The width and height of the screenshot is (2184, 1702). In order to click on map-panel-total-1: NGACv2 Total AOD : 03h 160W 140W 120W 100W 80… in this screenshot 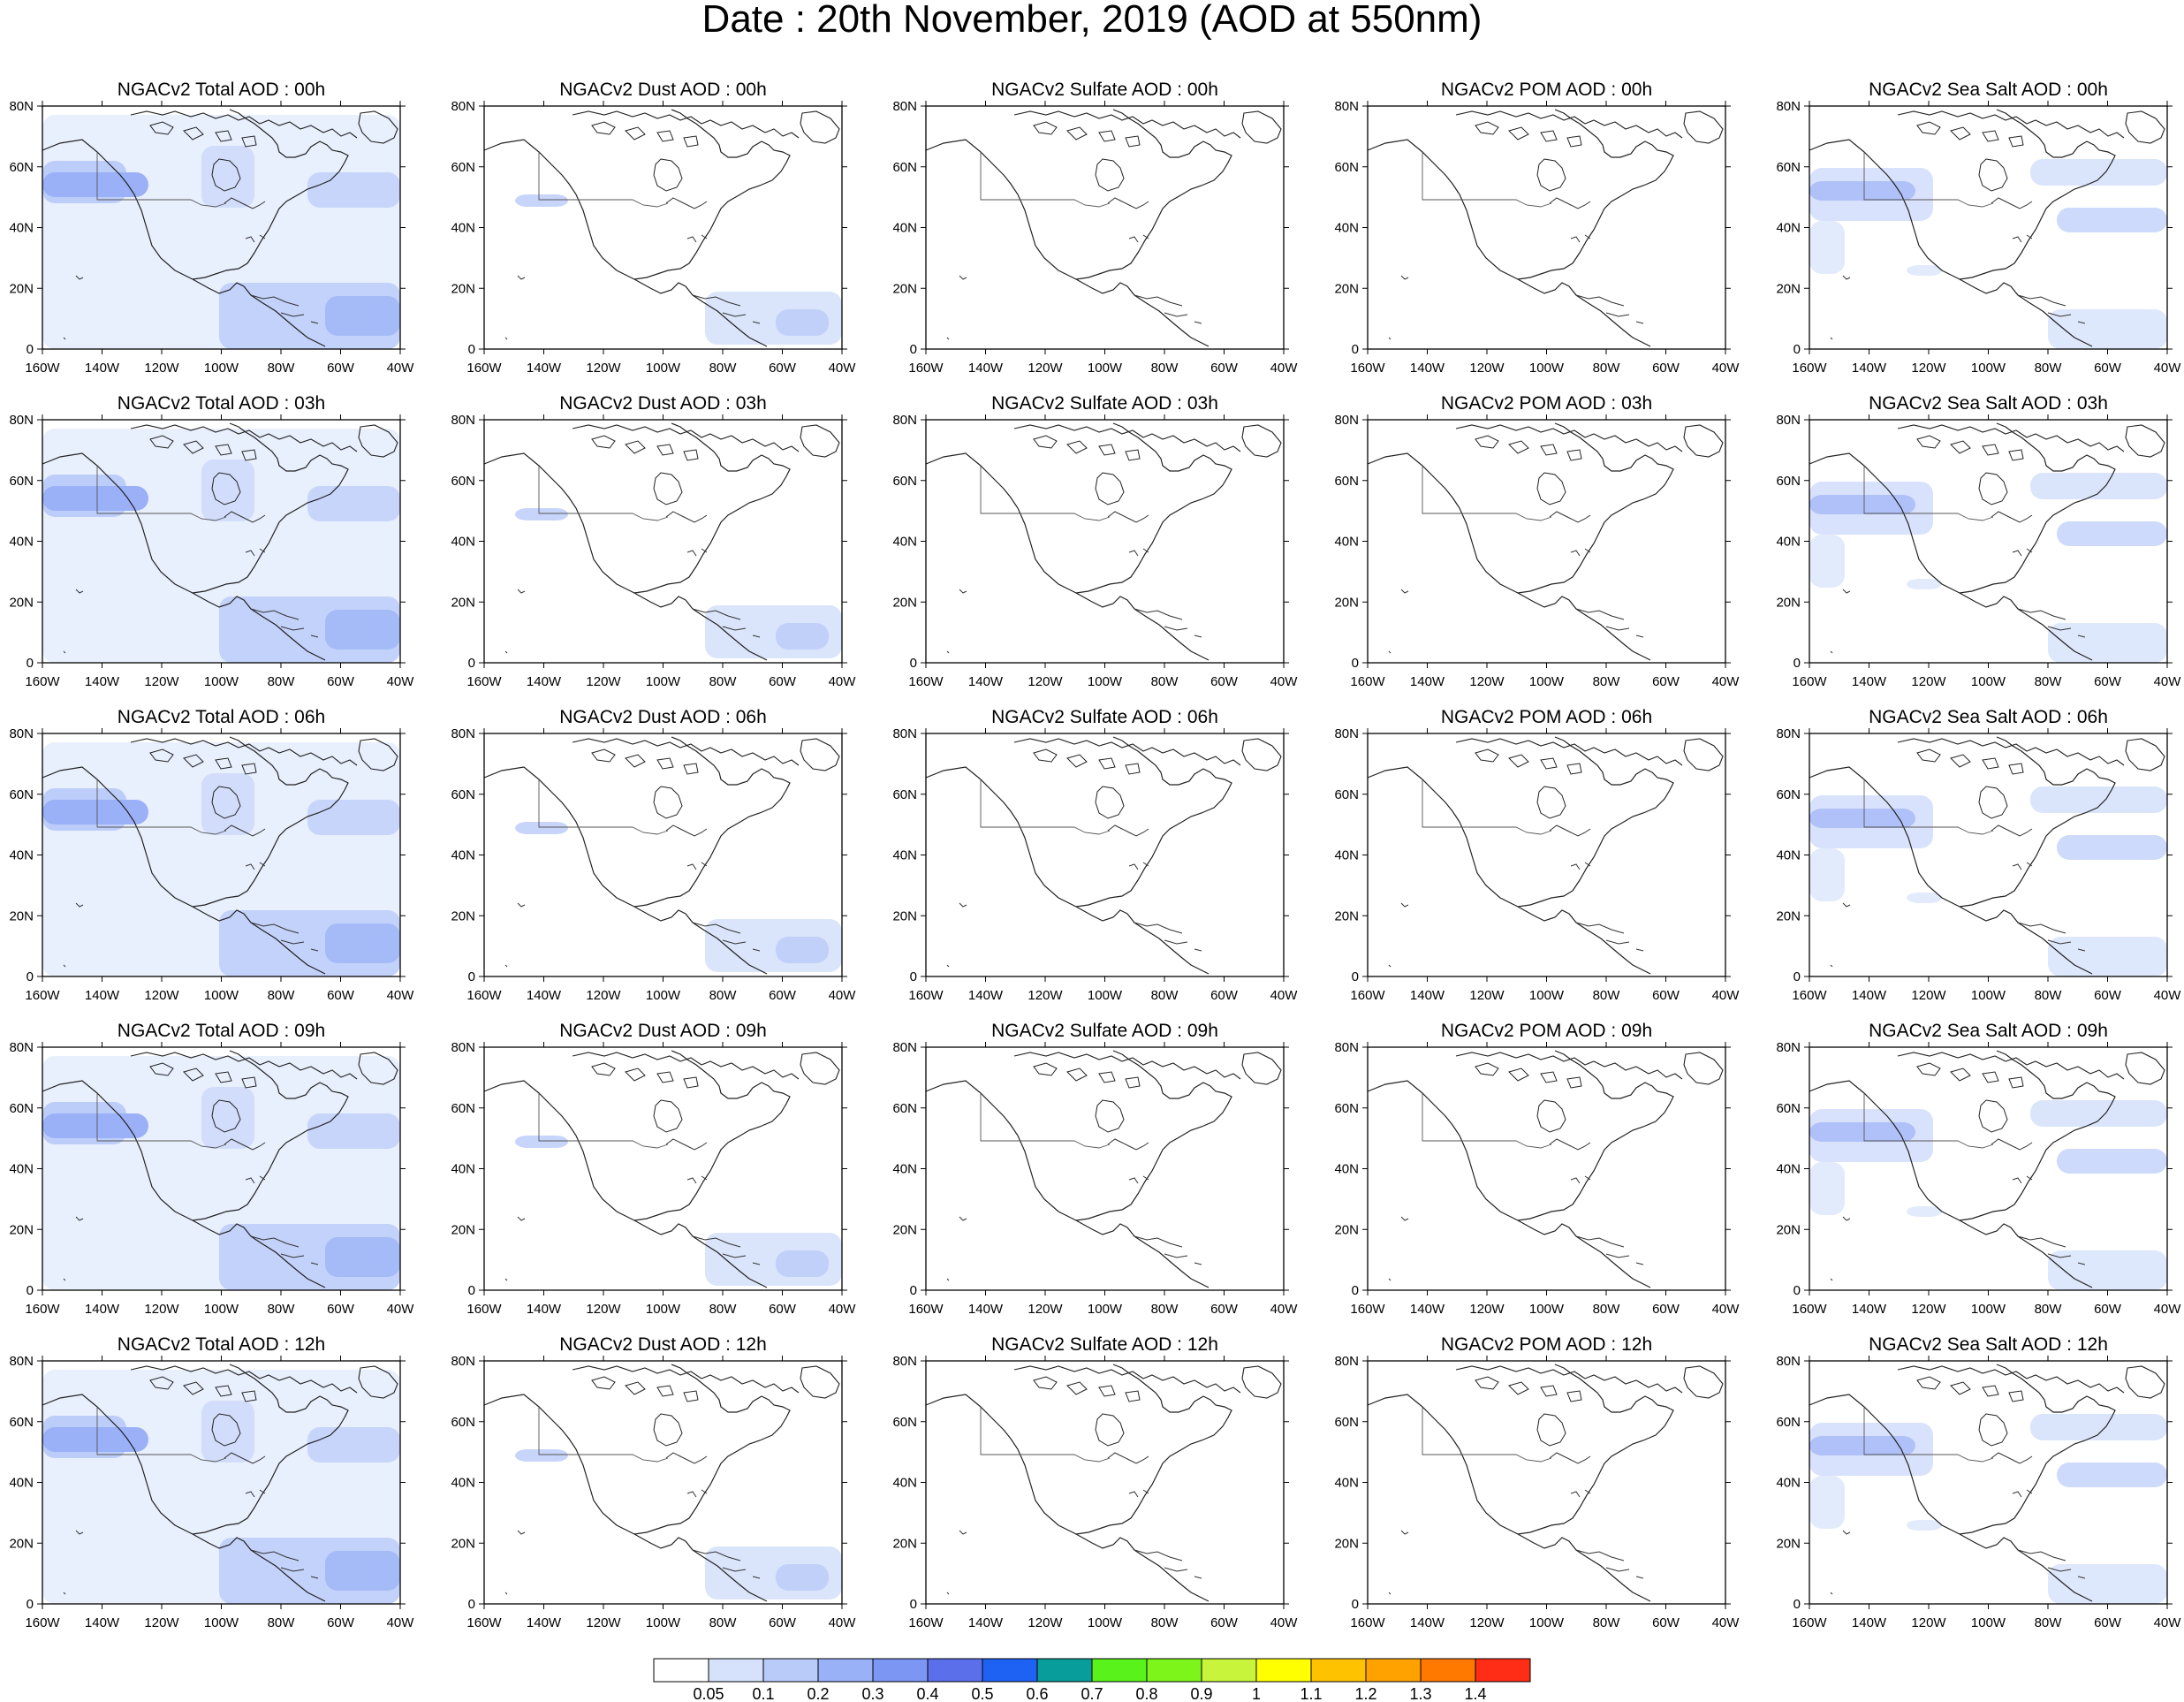, I will do `click(212, 541)`.